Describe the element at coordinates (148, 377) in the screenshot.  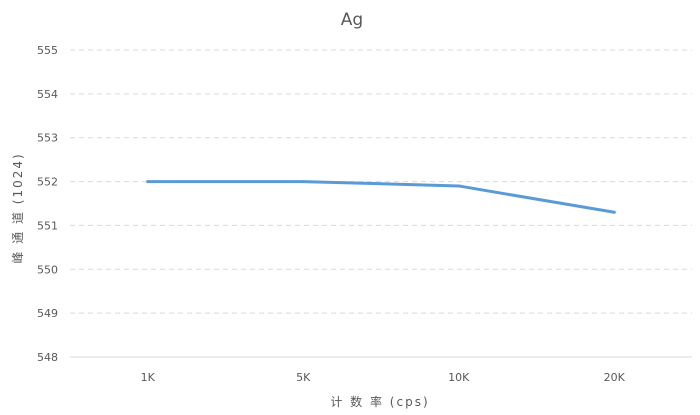
I see `x-tick-label: 1K` at that location.